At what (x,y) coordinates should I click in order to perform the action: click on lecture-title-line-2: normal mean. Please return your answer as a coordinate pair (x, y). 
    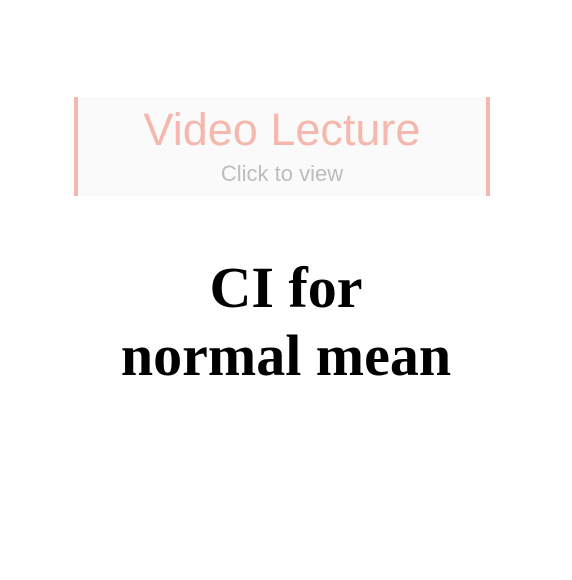
    Looking at the image, I should click on (286, 355).